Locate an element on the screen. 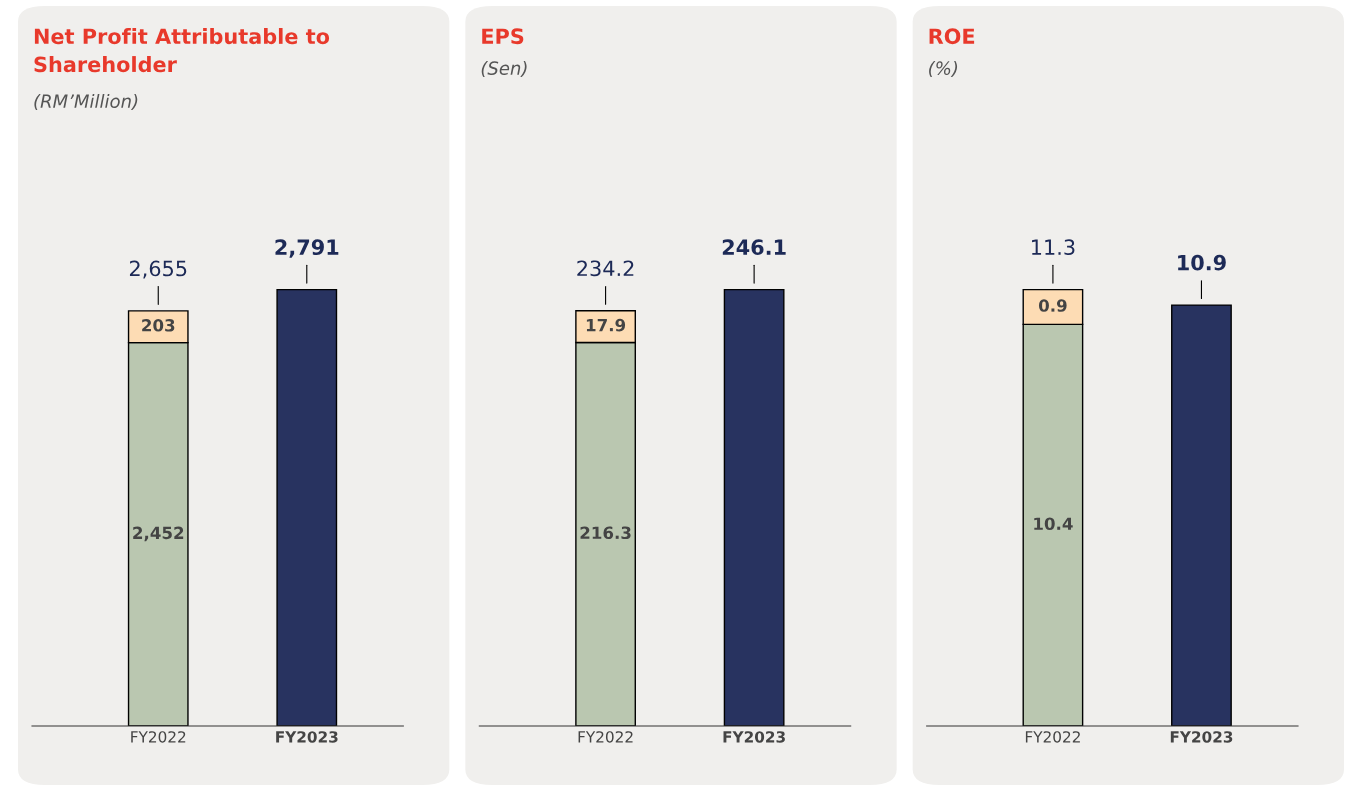 This screenshot has width=1346, height=789. data-label: 0.9 is located at coordinates (1052, 305).